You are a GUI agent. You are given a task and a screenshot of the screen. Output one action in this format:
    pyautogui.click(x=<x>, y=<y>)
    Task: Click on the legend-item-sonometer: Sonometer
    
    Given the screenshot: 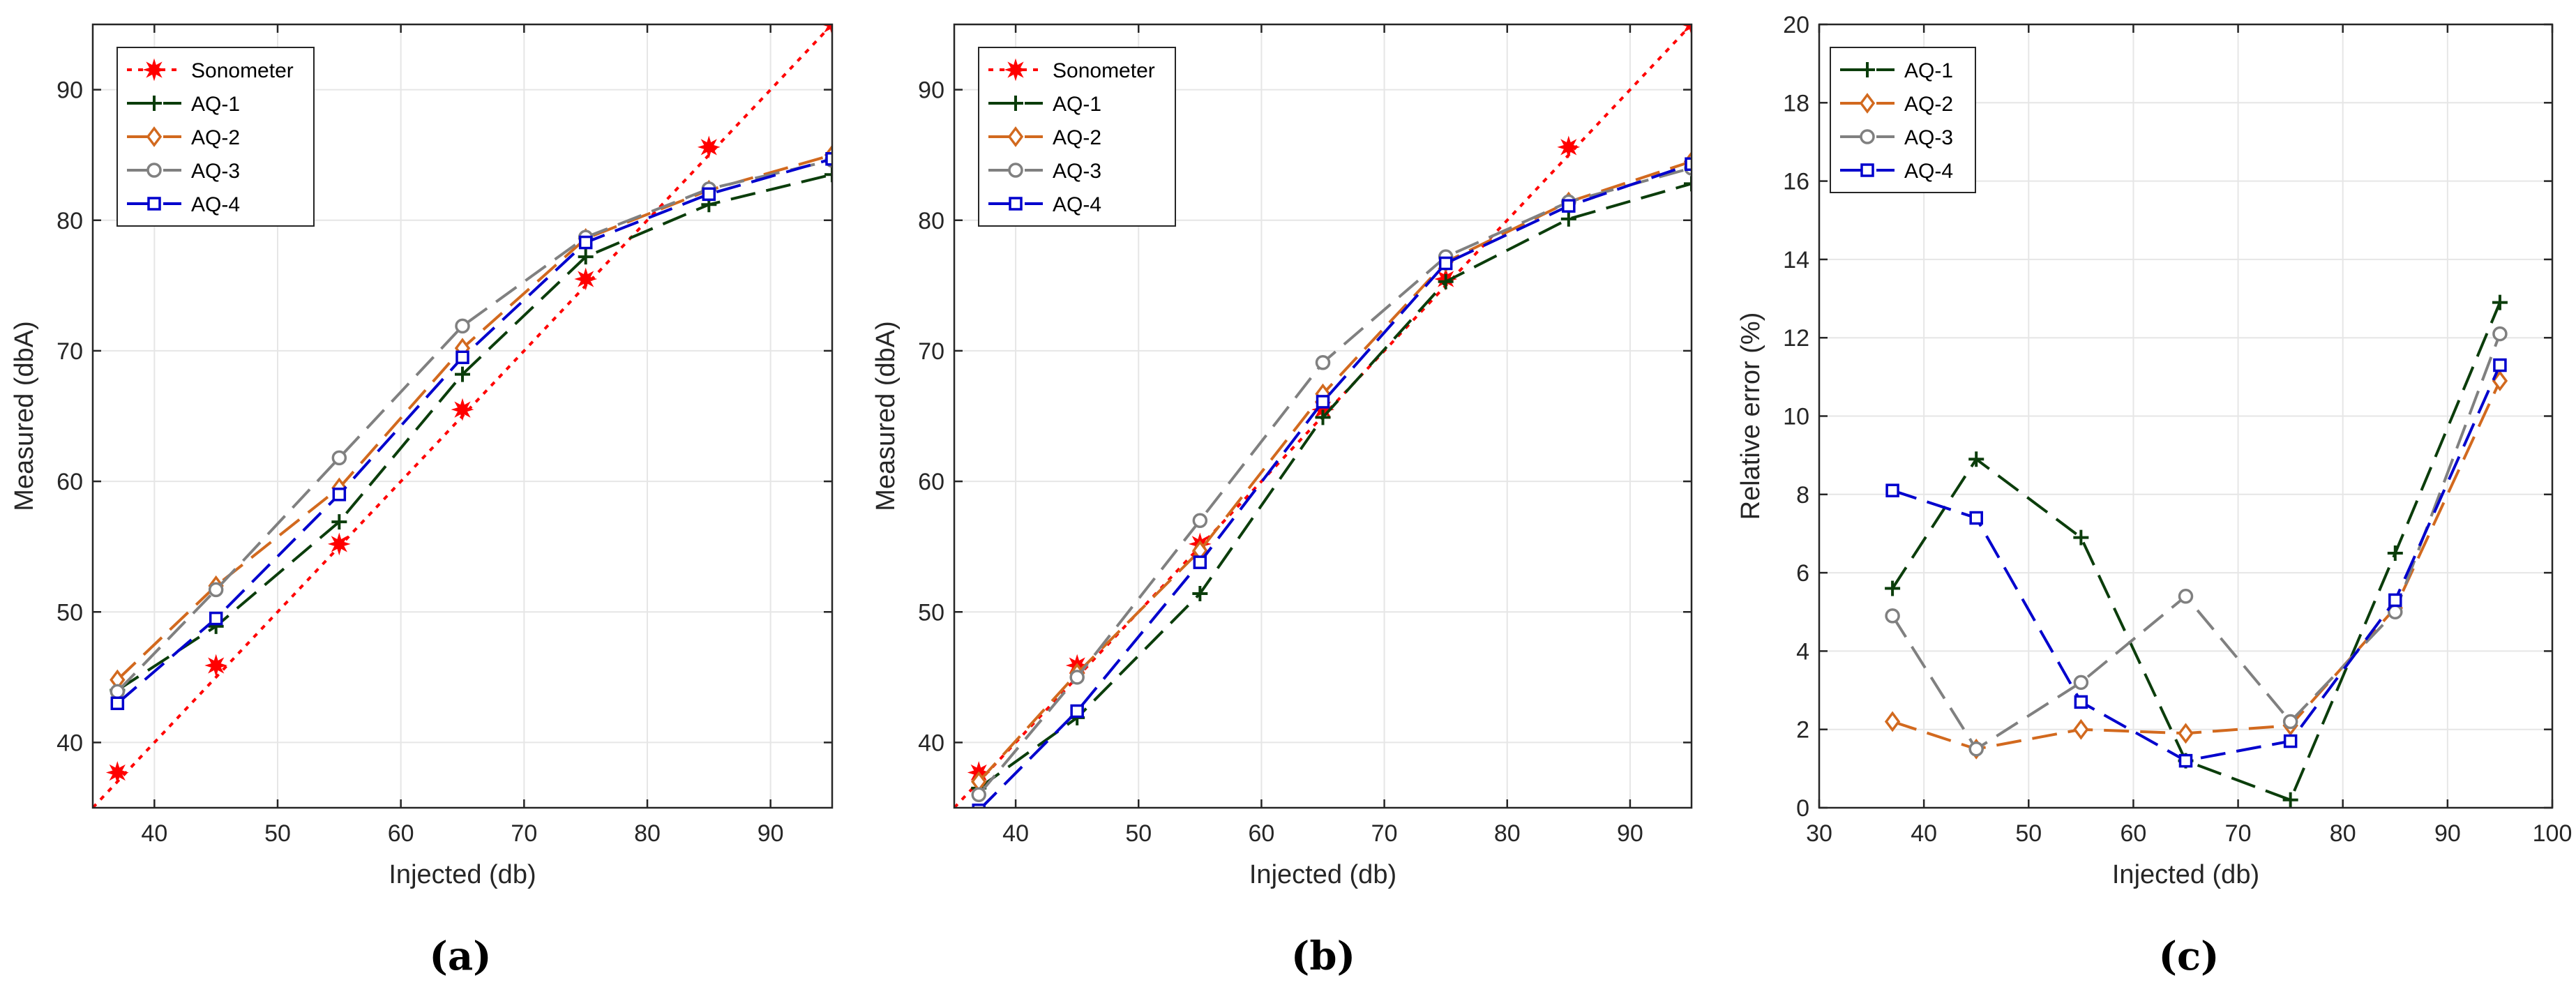 What is the action you would take?
    pyautogui.click(x=1071, y=70)
    